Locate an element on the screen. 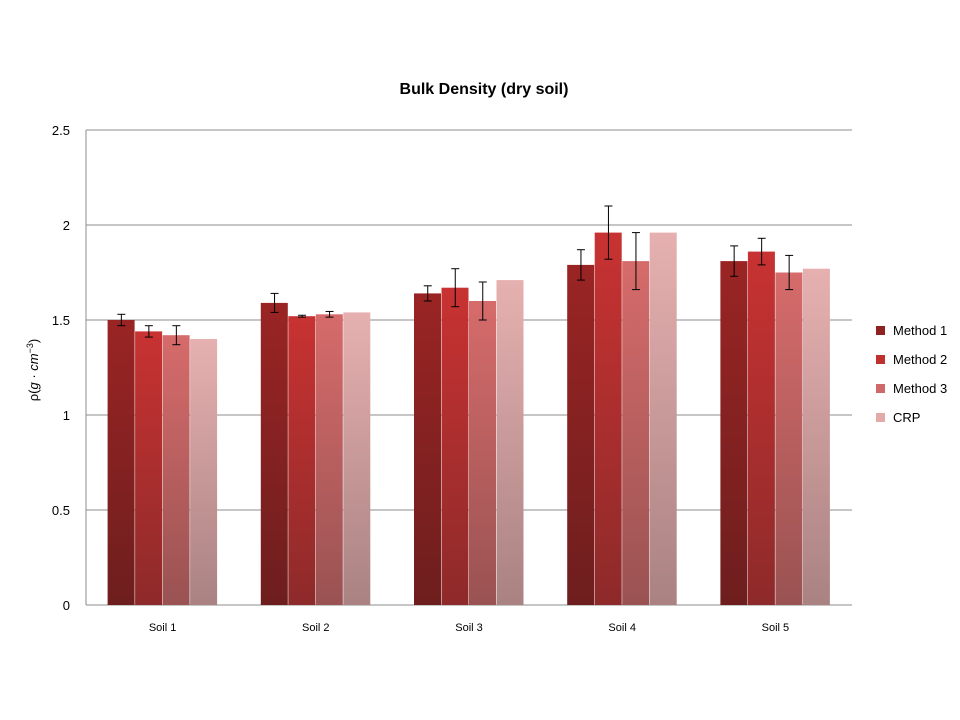 The image size is (960, 720). y-label-exponent: −3 is located at coordinates (30, 348).